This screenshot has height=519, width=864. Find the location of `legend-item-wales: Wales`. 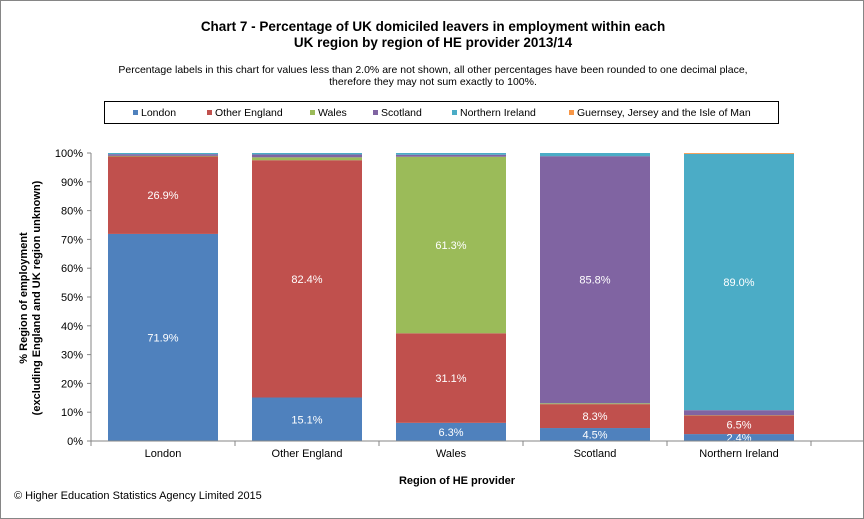

legend-item-wales: Wales is located at coordinates (328, 113).